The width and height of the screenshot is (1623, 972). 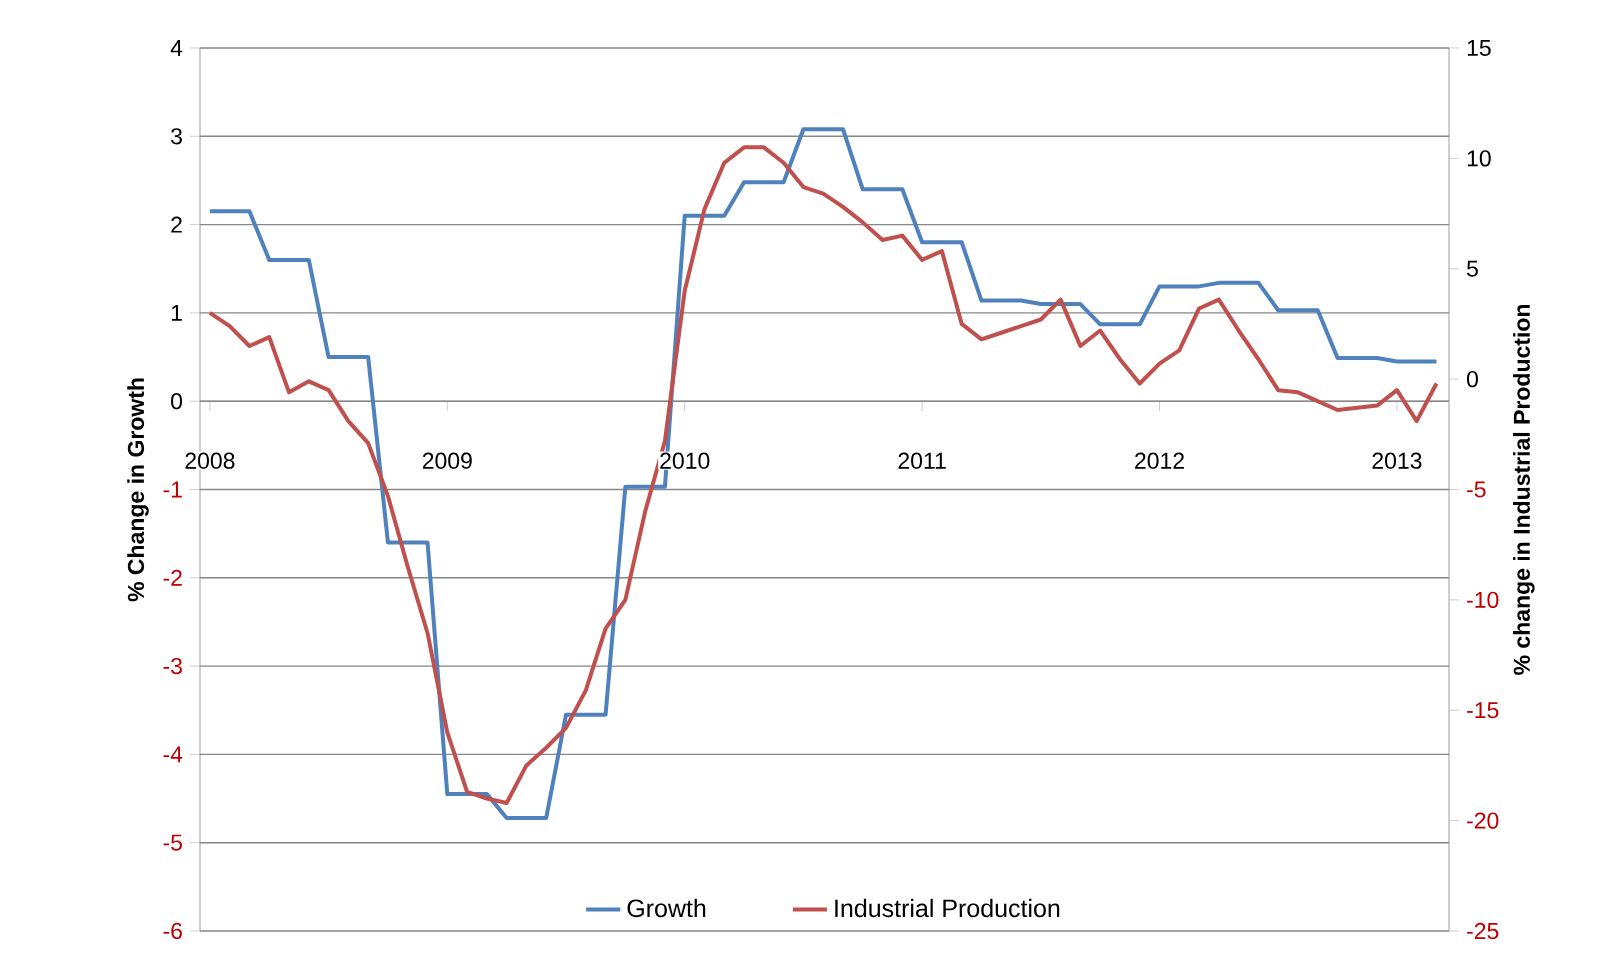 I want to click on x-tick-label: 2010, so click(x=685, y=460).